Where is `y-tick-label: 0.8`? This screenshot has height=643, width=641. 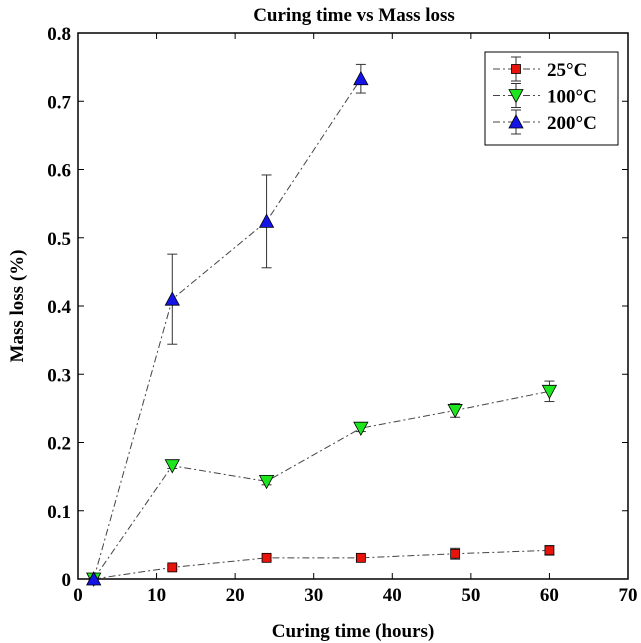 y-tick-label: 0.8 is located at coordinates (59, 34).